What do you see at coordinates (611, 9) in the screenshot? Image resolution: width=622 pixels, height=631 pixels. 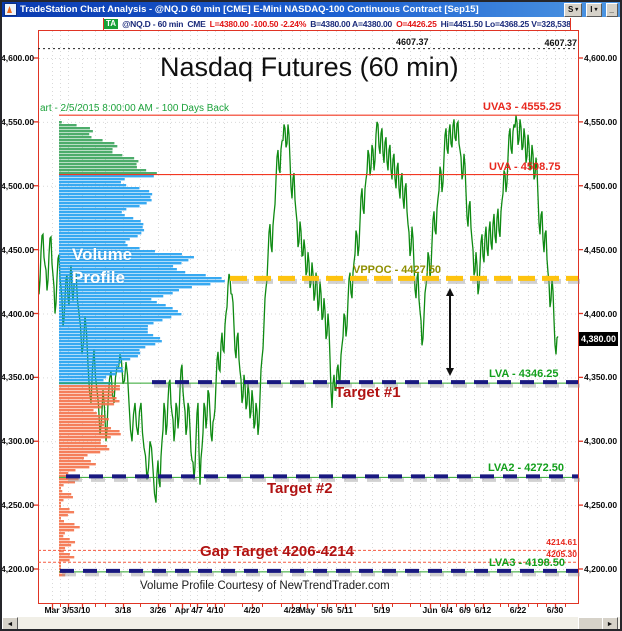 I see `minimize-button: _` at bounding box center [611, 9].